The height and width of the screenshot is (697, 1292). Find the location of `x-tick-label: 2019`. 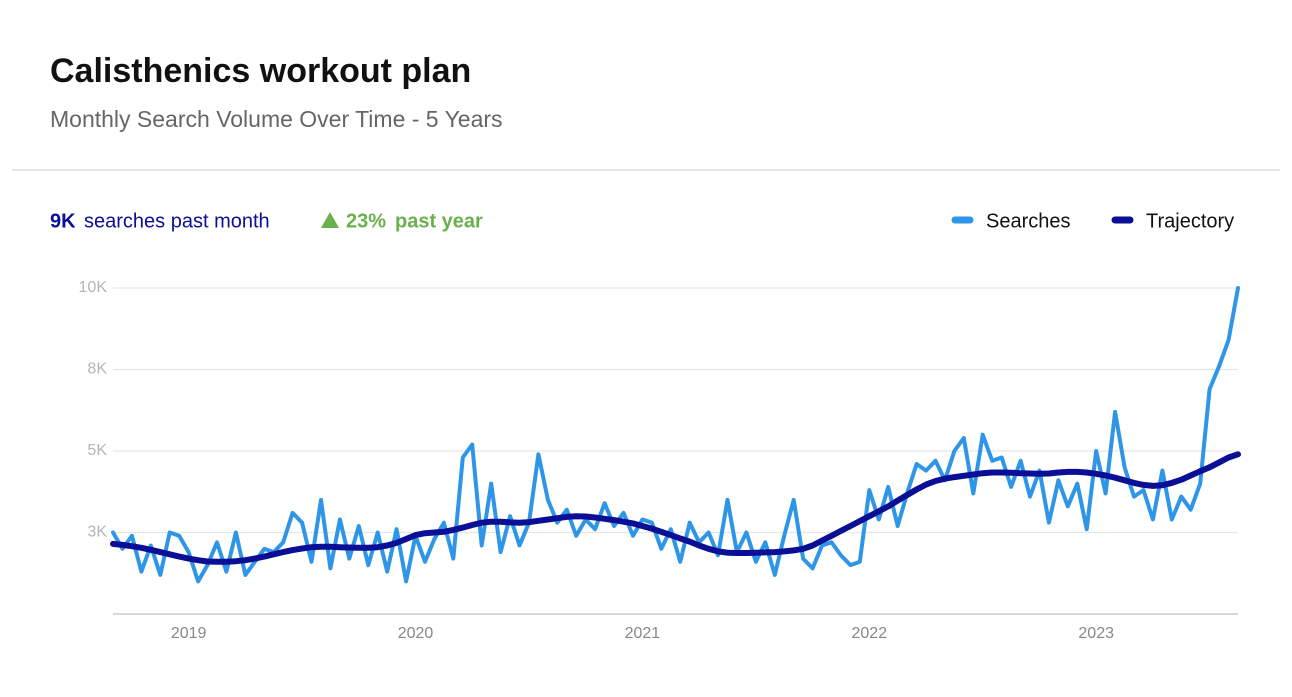

x-tick-label: 2019 is located at coordinates (189, 633).